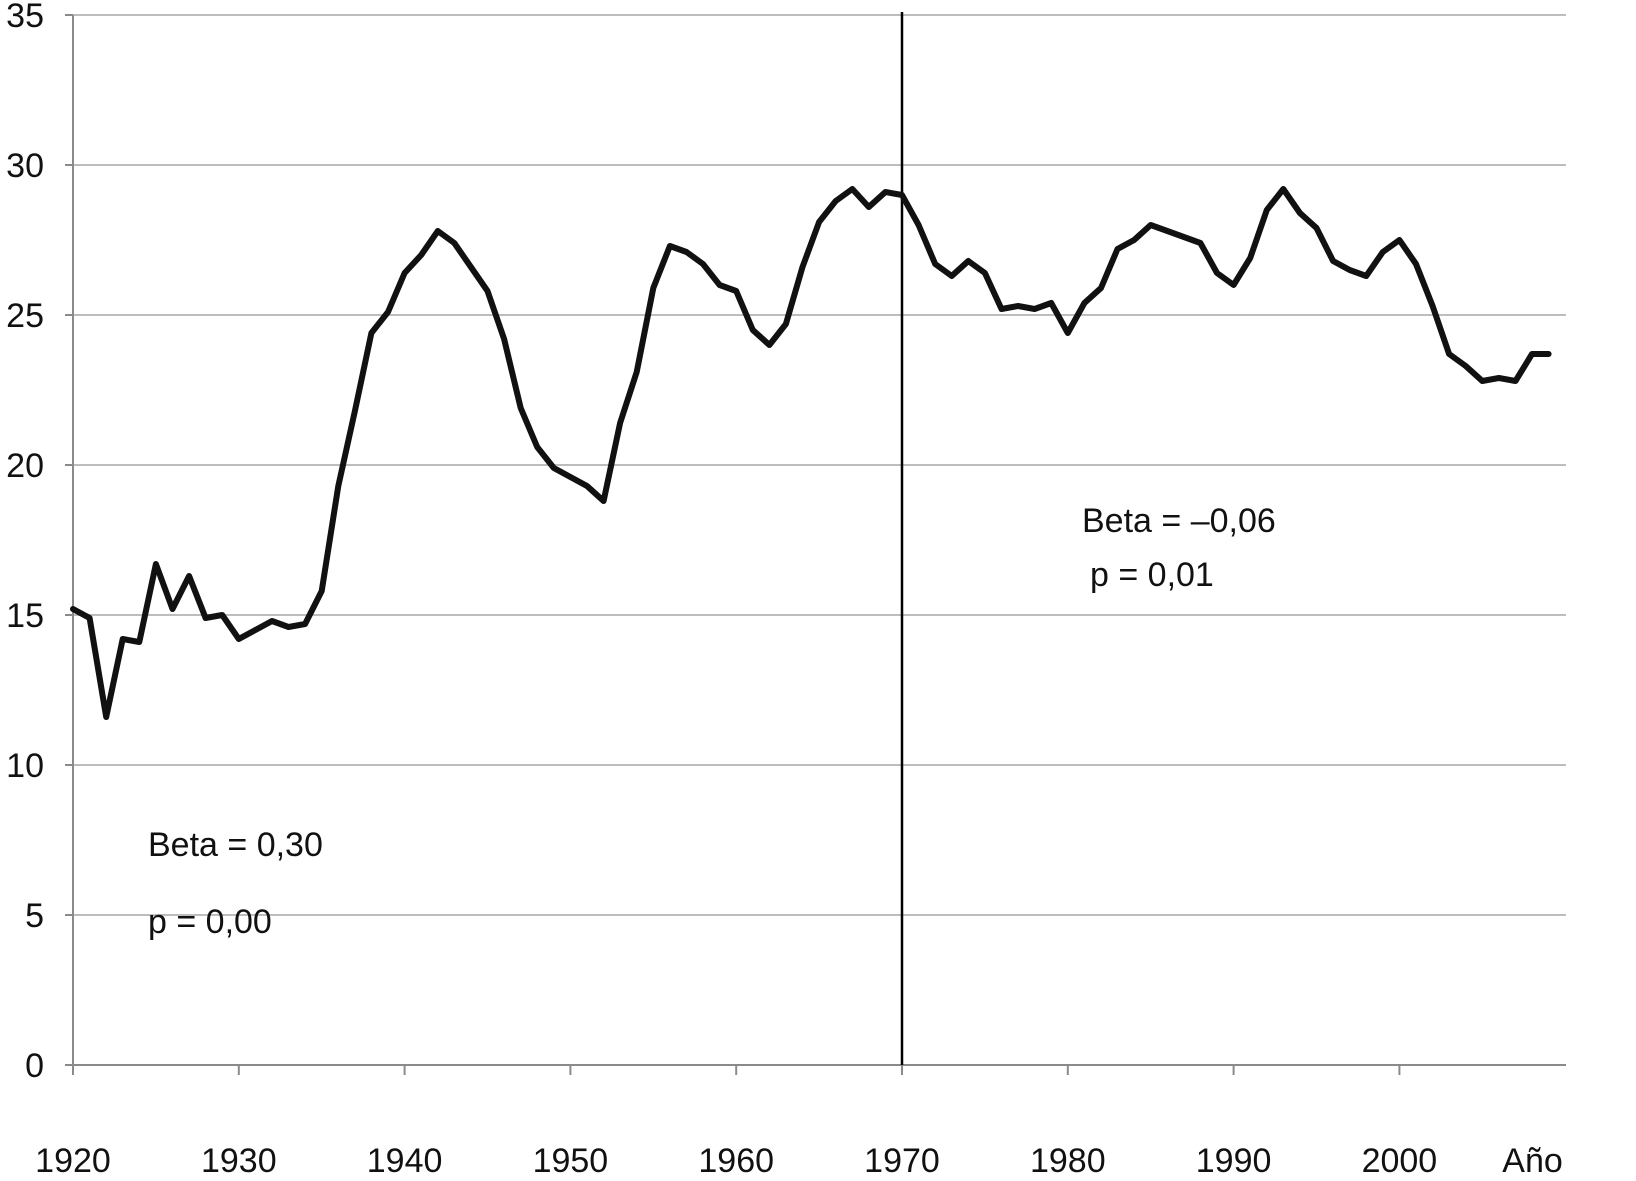 The height and width of the screenshot is (1181, 1636). I want to click on data-point-1962, so click(769, 345).